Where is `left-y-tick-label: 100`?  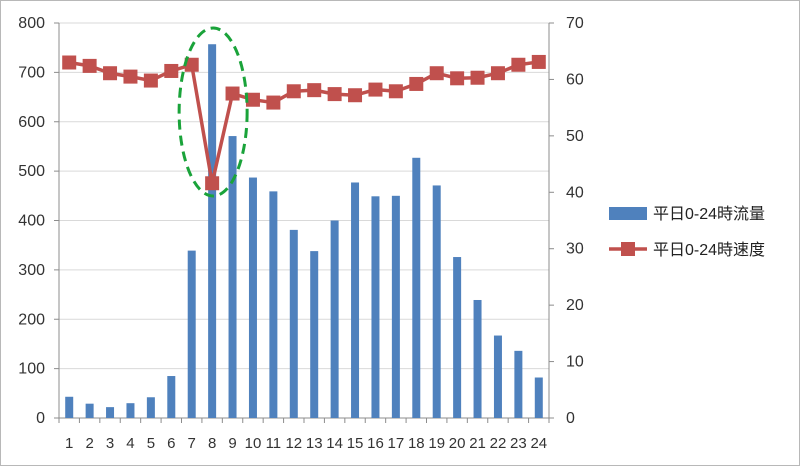 left-y-tick-label: 100 is located at coordinates (31, 369).